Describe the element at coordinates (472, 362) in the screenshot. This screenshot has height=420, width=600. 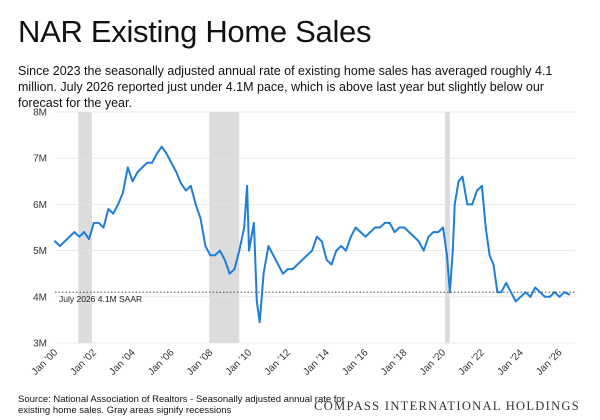
I see `x-tick-label: Jan '22` at that location.